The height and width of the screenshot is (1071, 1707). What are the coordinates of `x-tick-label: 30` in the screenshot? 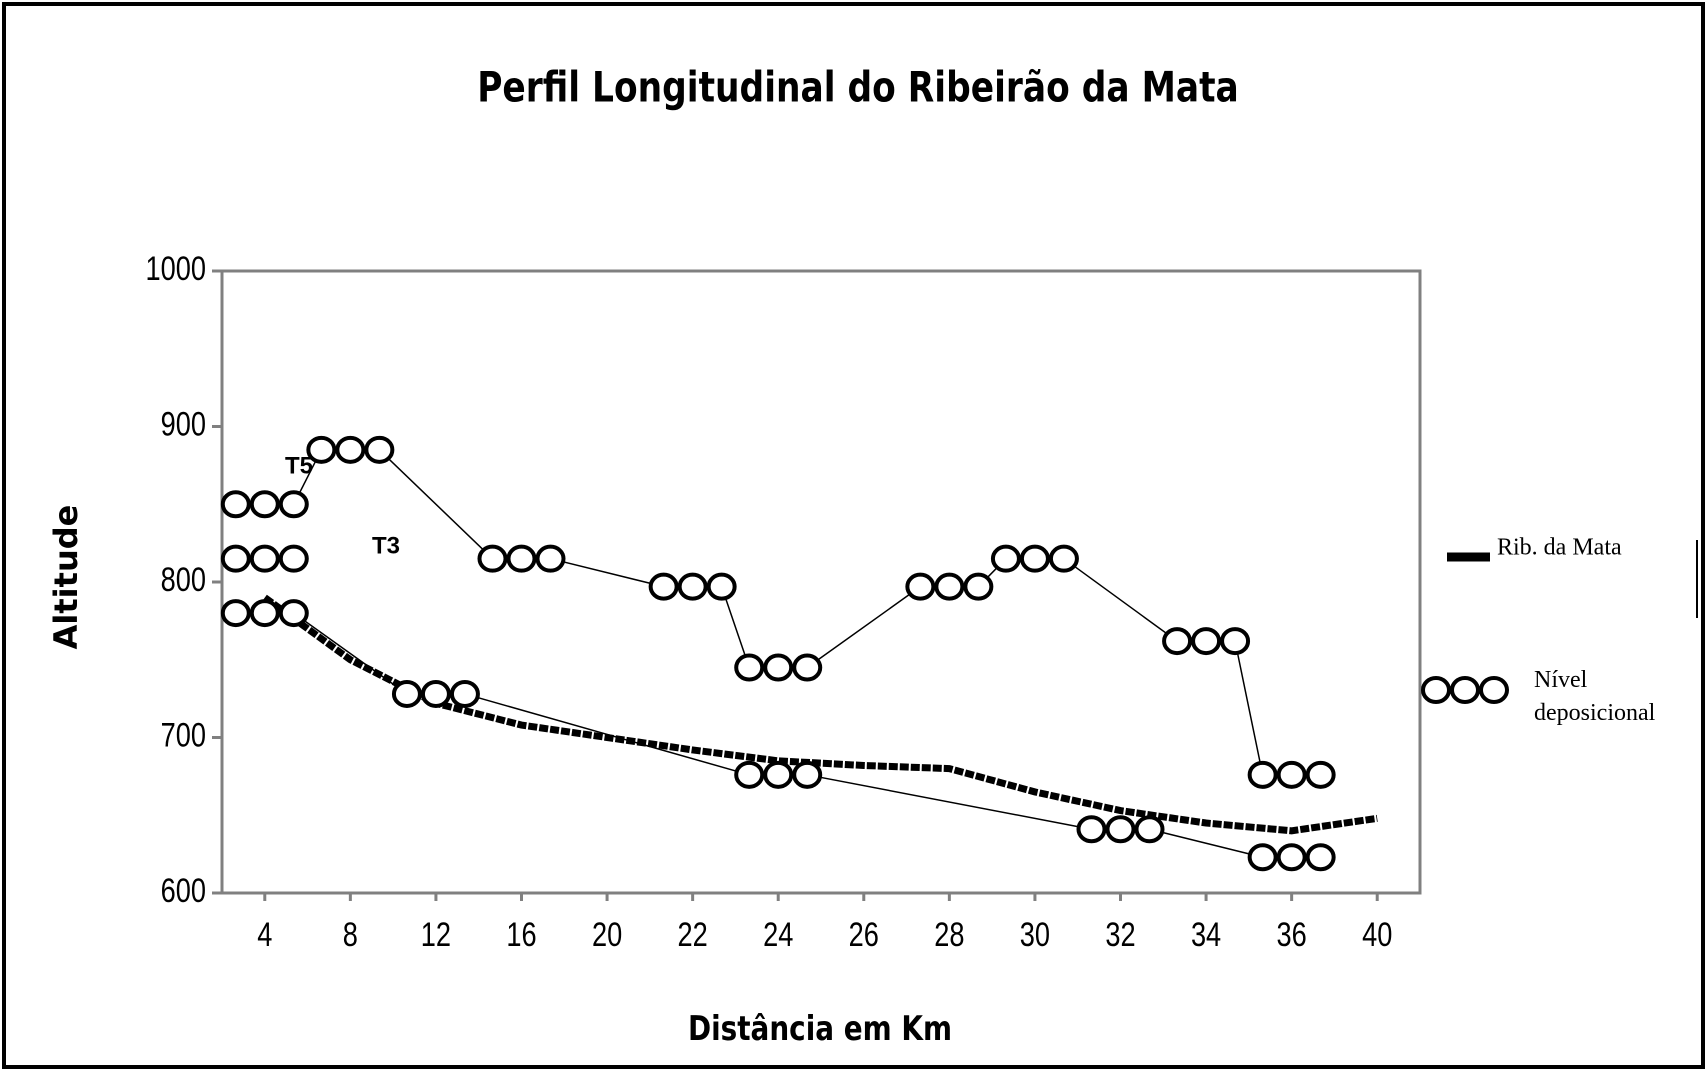 It's located at (1035, 934).